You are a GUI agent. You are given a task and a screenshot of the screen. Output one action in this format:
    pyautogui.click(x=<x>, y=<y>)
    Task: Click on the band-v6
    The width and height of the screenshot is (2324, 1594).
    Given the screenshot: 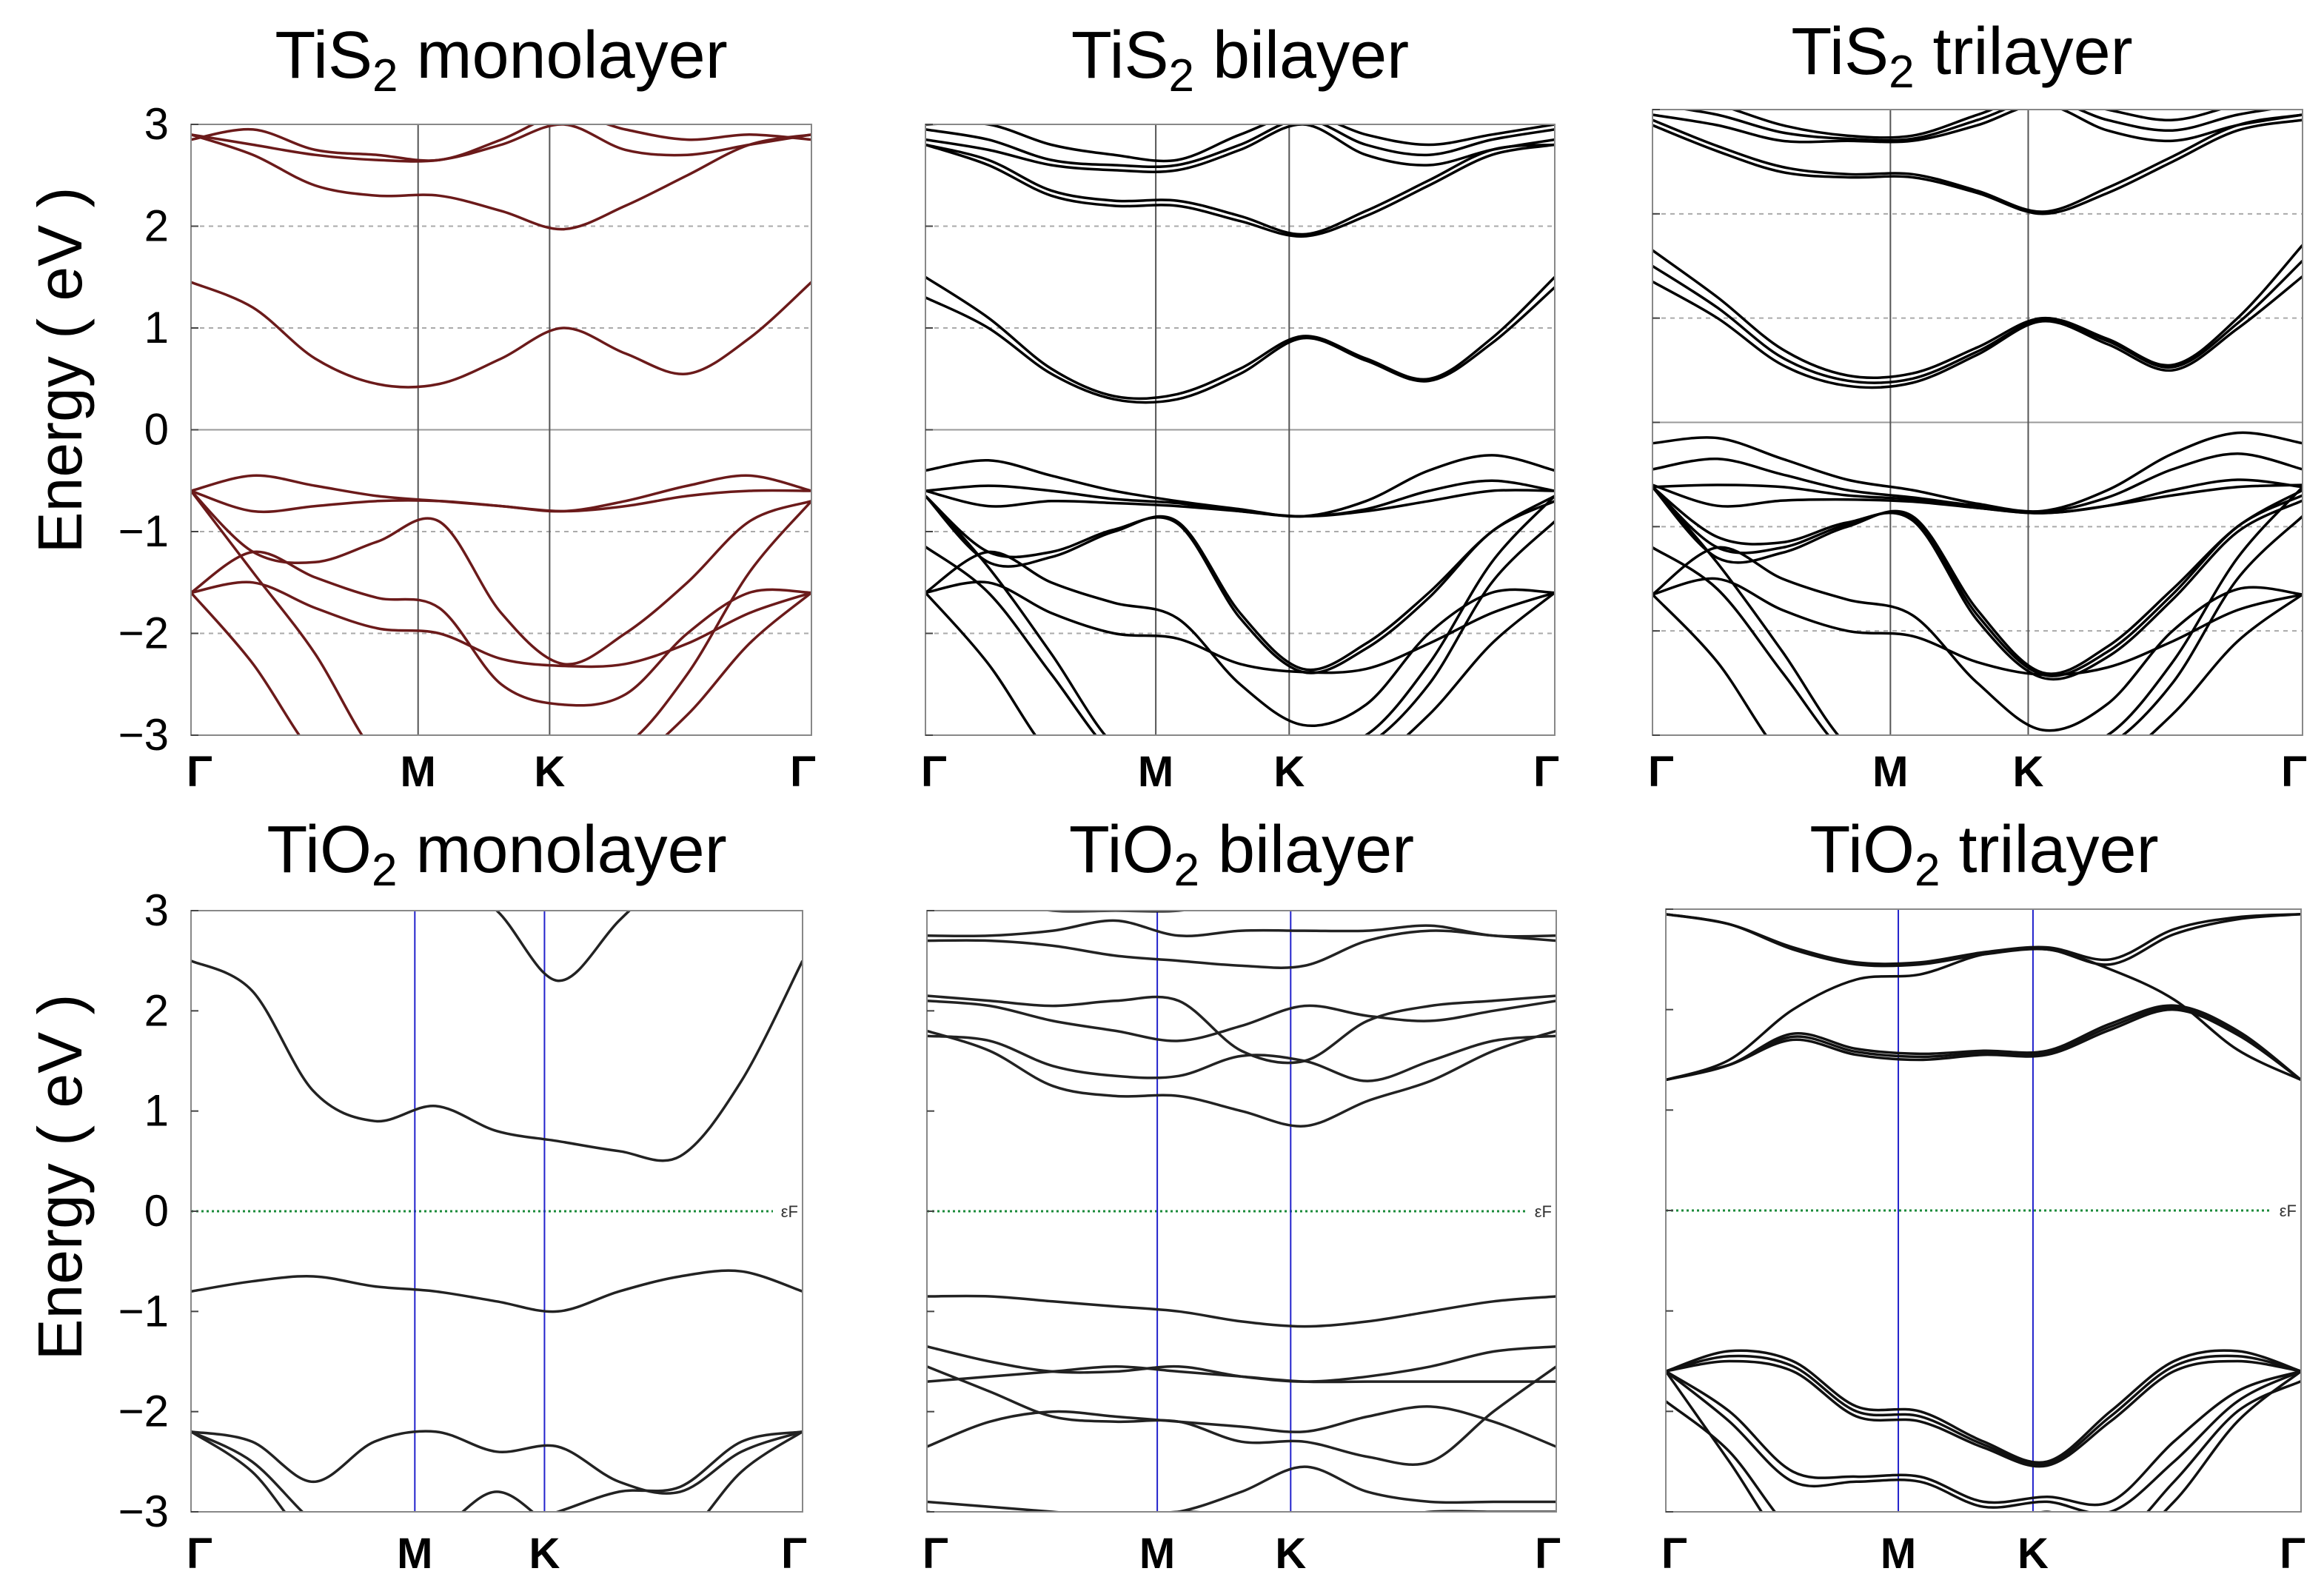 What is the action you would take?
    pyautogui.click(x=501, y=612)
    